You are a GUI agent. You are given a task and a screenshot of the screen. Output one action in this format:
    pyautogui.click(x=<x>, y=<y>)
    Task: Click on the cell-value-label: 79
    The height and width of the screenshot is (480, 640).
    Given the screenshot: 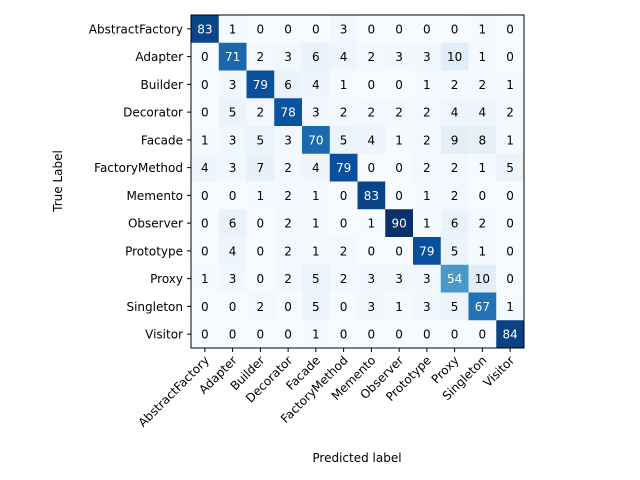 What is the action you would take?
    pyautogui.click(x=260, y=85)
    